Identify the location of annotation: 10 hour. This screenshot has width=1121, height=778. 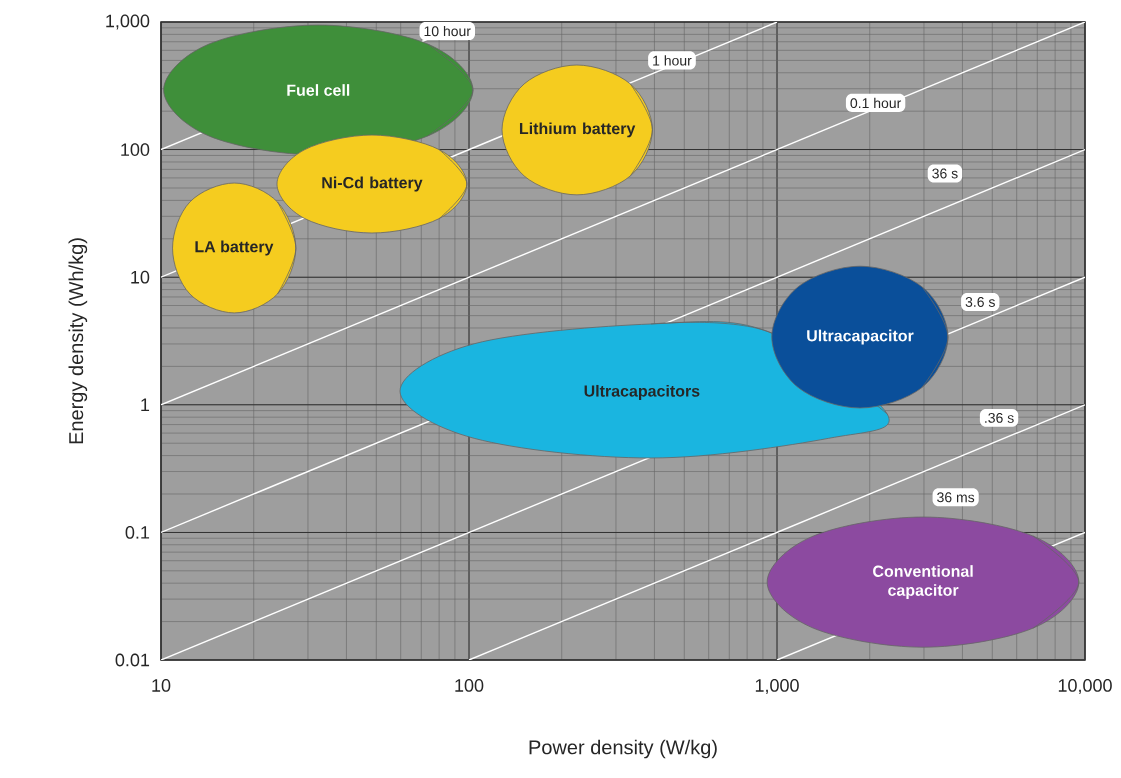
(447, 31).